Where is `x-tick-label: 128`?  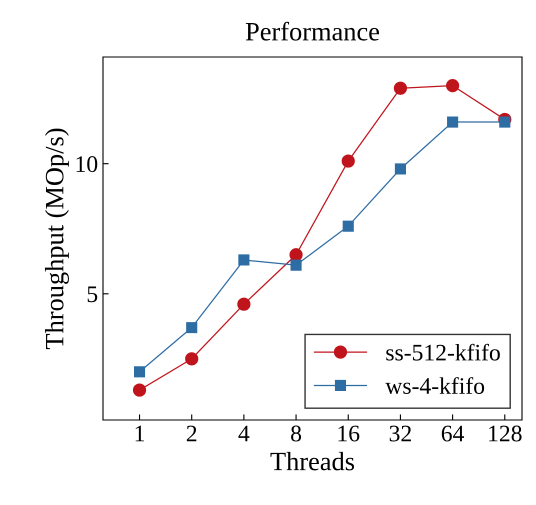
x-tick-label: 128 is located at coordinates (505, 434).